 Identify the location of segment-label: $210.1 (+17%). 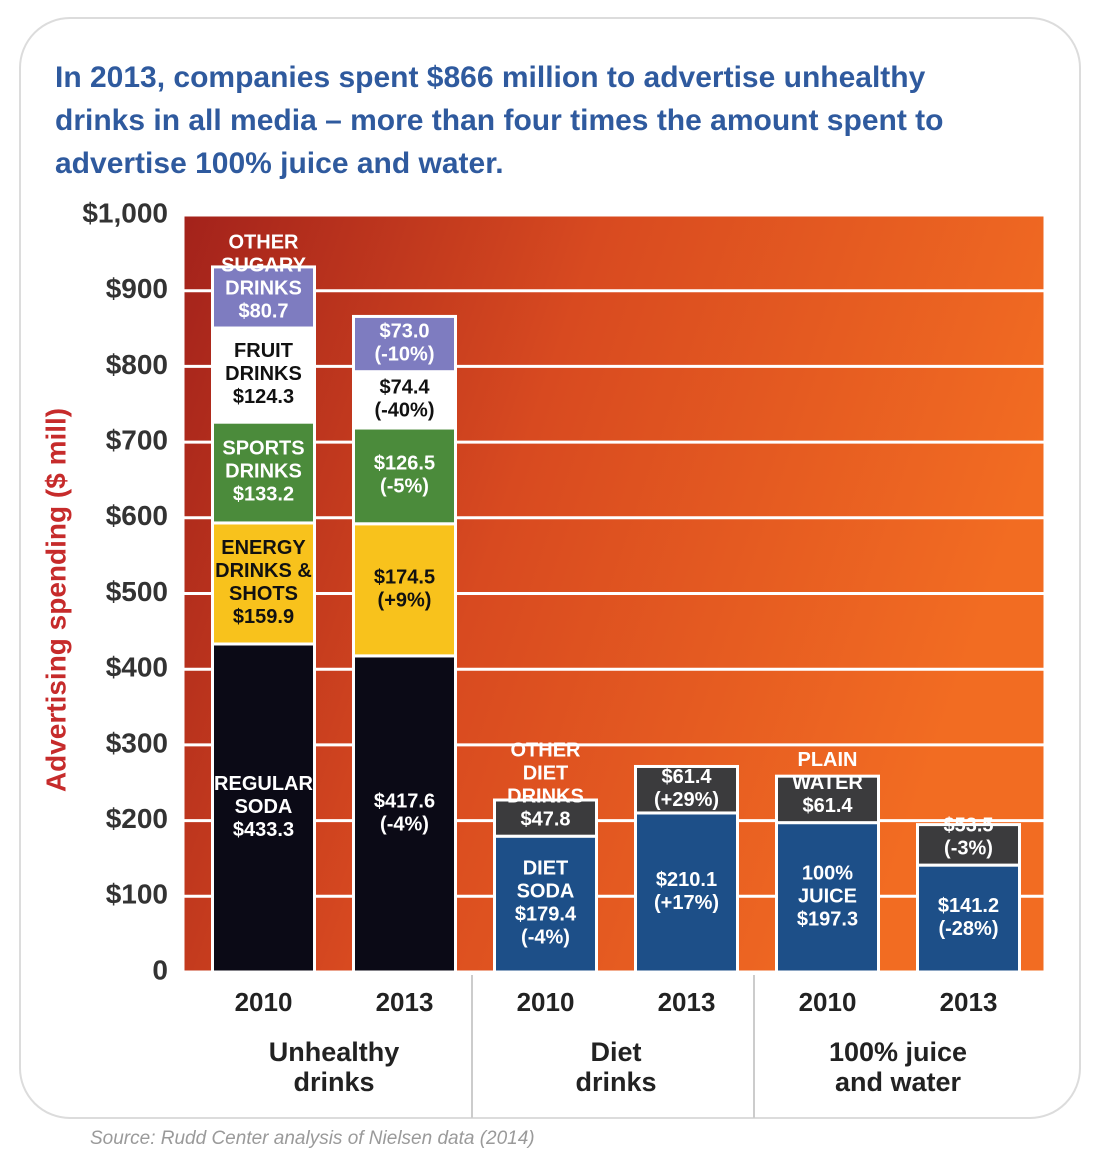
(686, 891).